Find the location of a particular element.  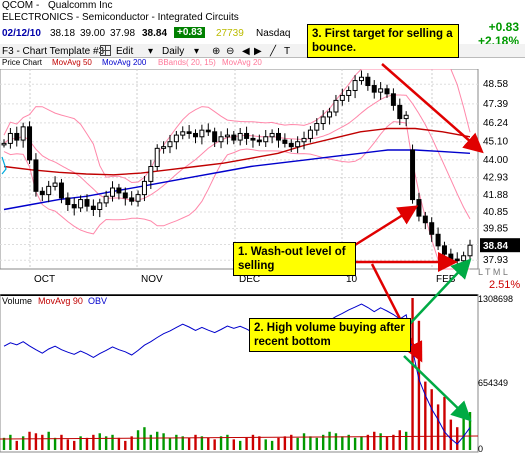

template-selector: F3 - Chart Template #3 is located at coordinates (53, 51).